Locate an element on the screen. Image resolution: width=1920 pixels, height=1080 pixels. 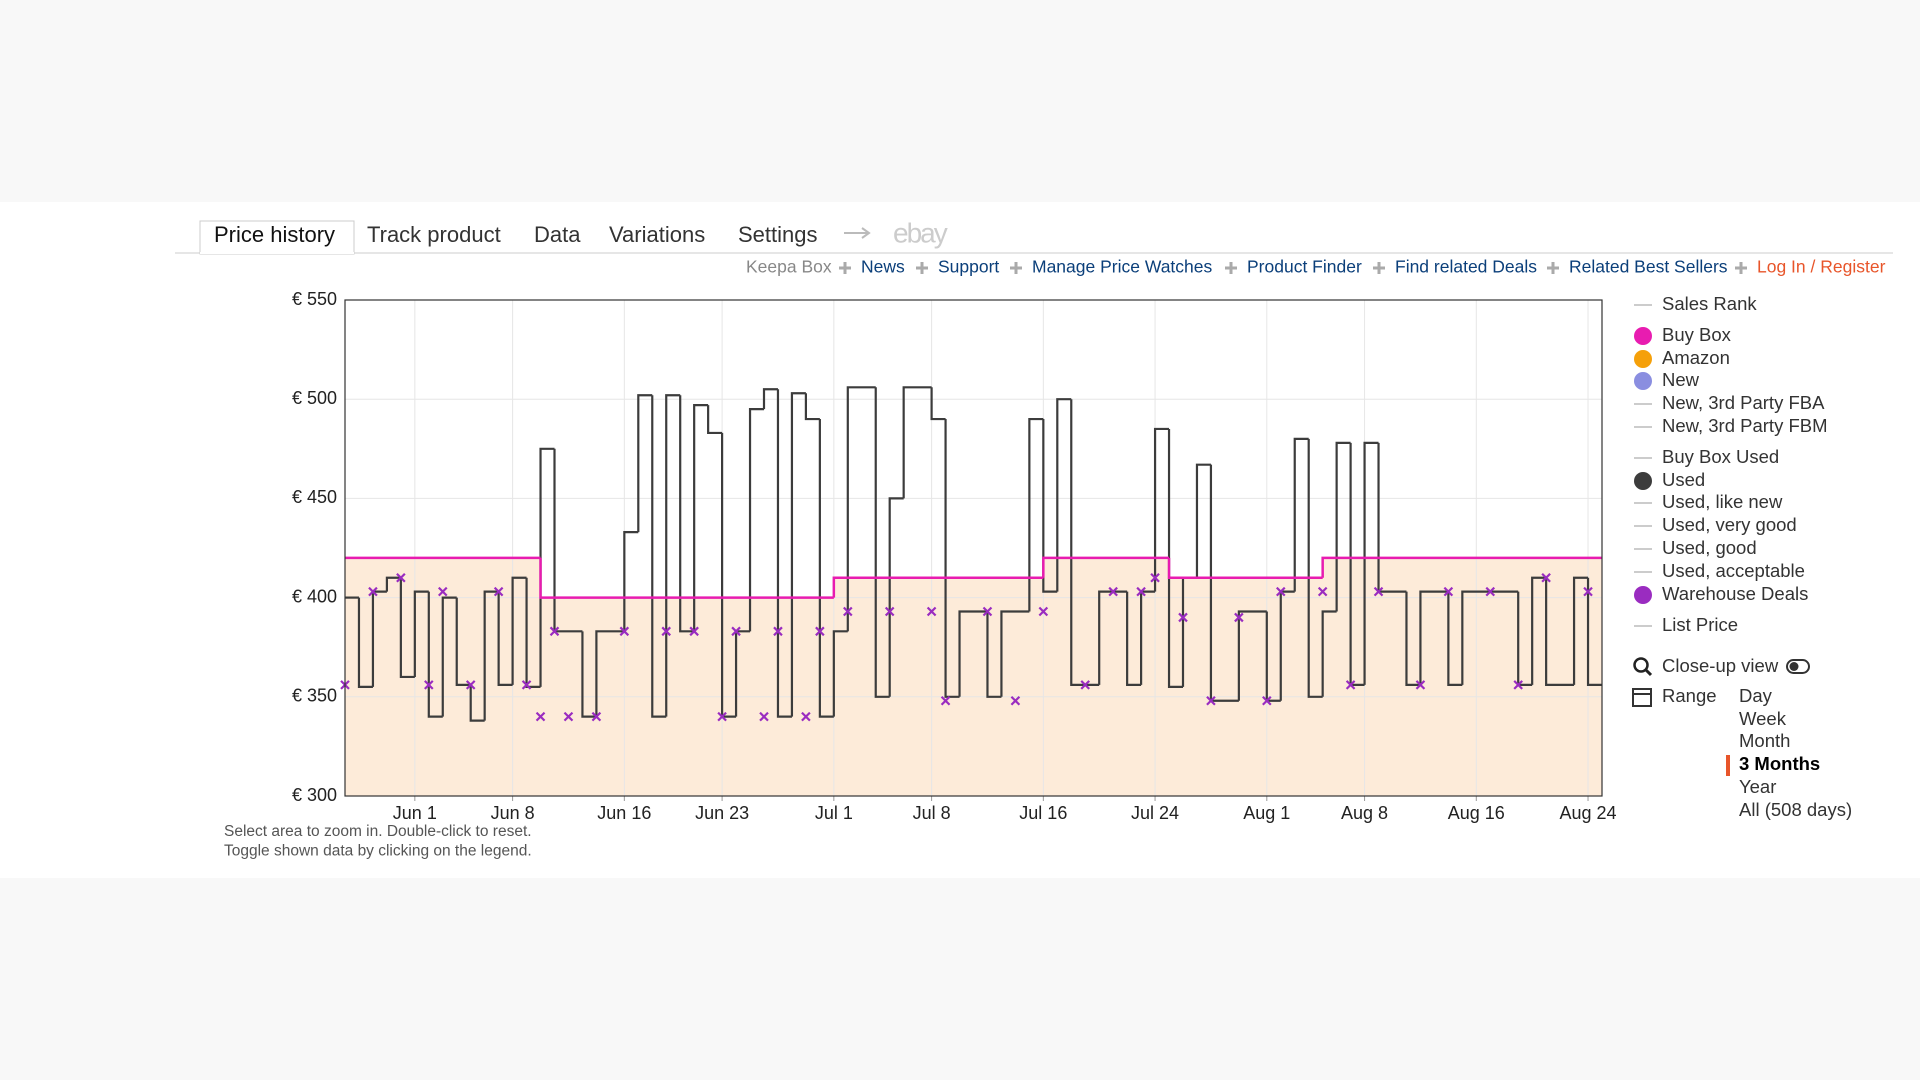
x-tick-label: Aug 1 is located at coordinates (1266, 813).